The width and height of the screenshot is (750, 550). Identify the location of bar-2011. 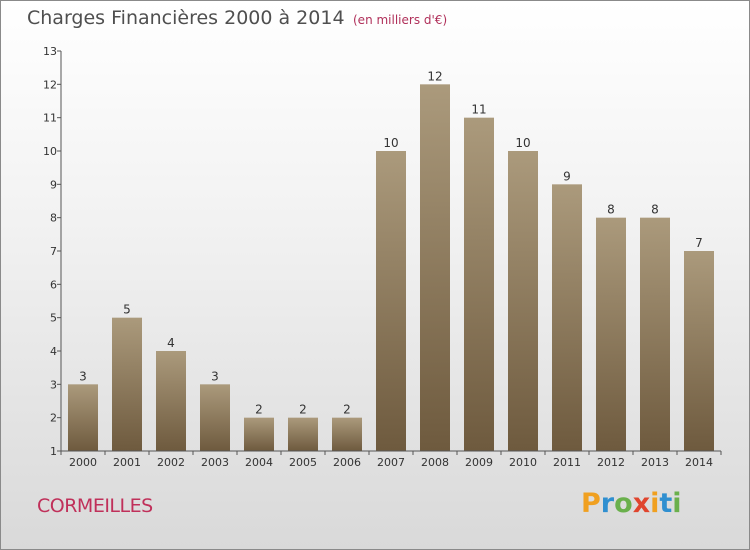
(567, 318).